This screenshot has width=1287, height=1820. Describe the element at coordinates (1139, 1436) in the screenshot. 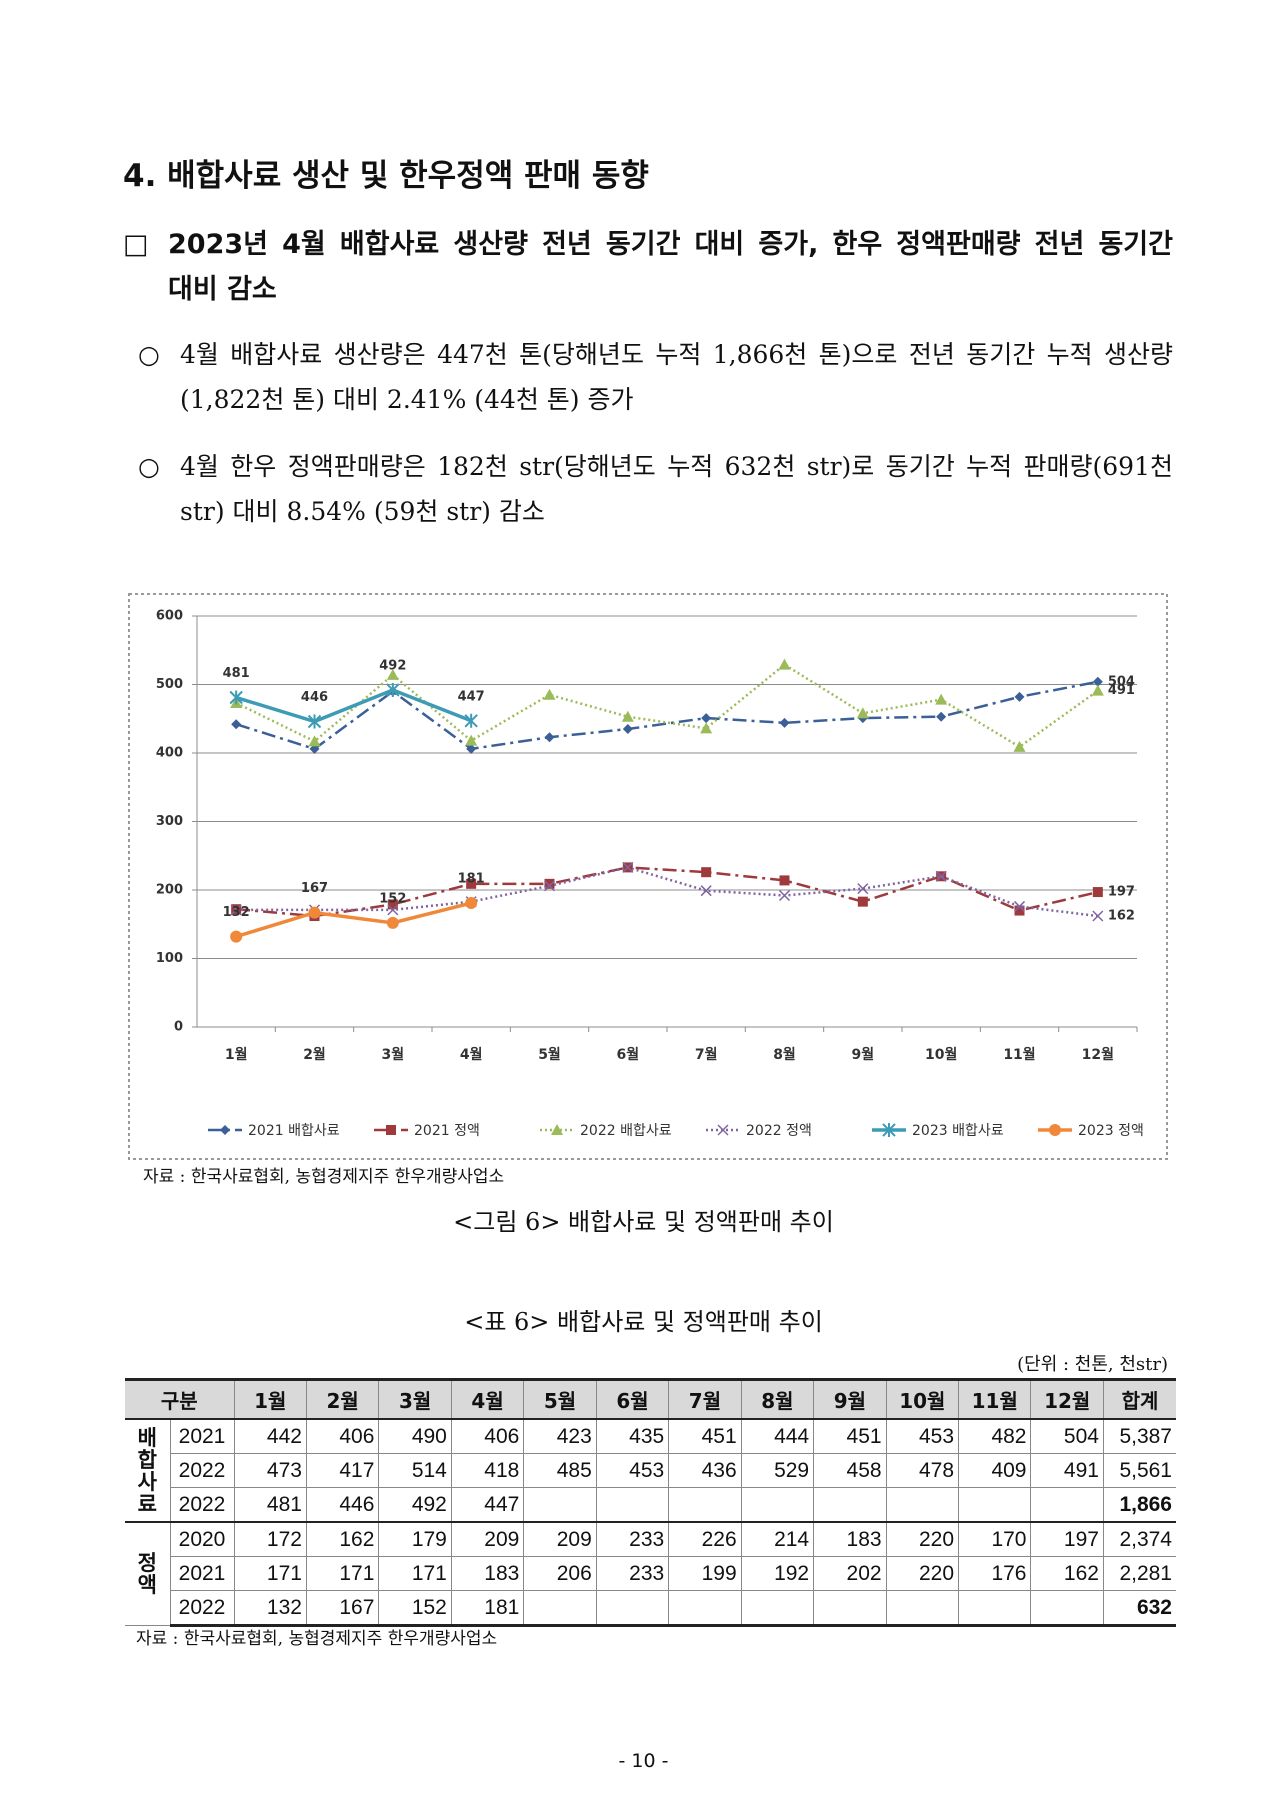

I see `total-cell: 5,387` at that location.